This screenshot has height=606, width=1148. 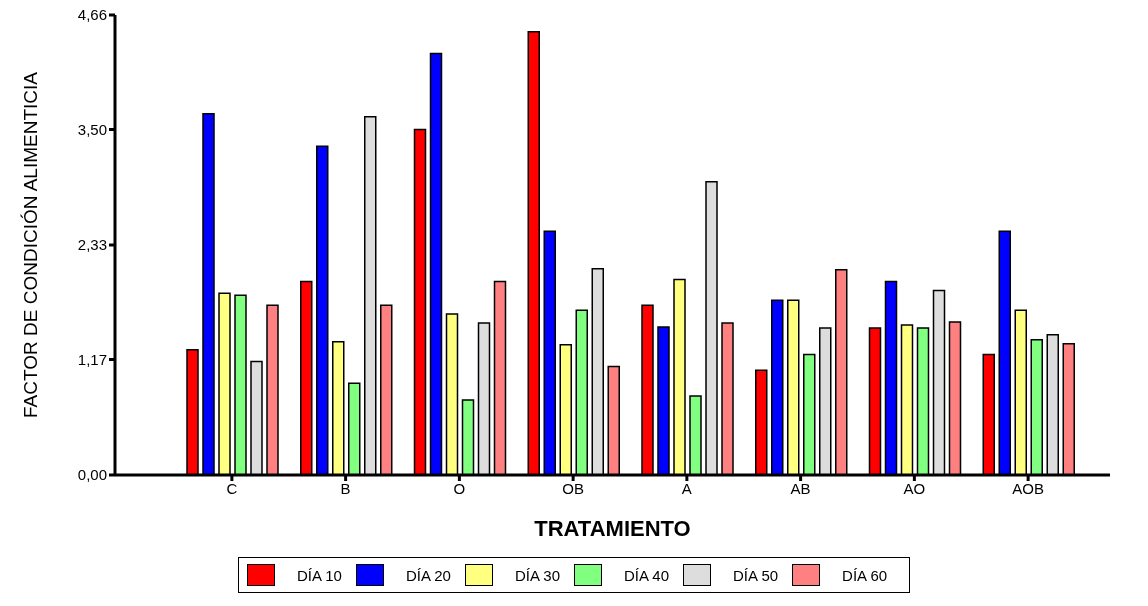 What do you see at coordinates (647, 575) in the screenshot?
I see `legend-label: DÍA 40` at bounding box center [647, 575].